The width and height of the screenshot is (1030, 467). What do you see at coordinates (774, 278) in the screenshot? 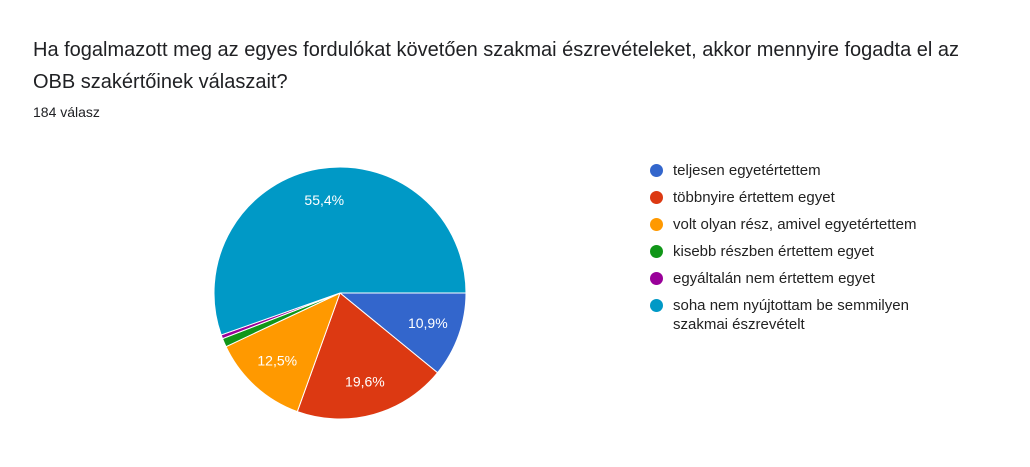
I see `legend-label: egyáltalán nem értettem egyet` at bounding box center [774, 278].